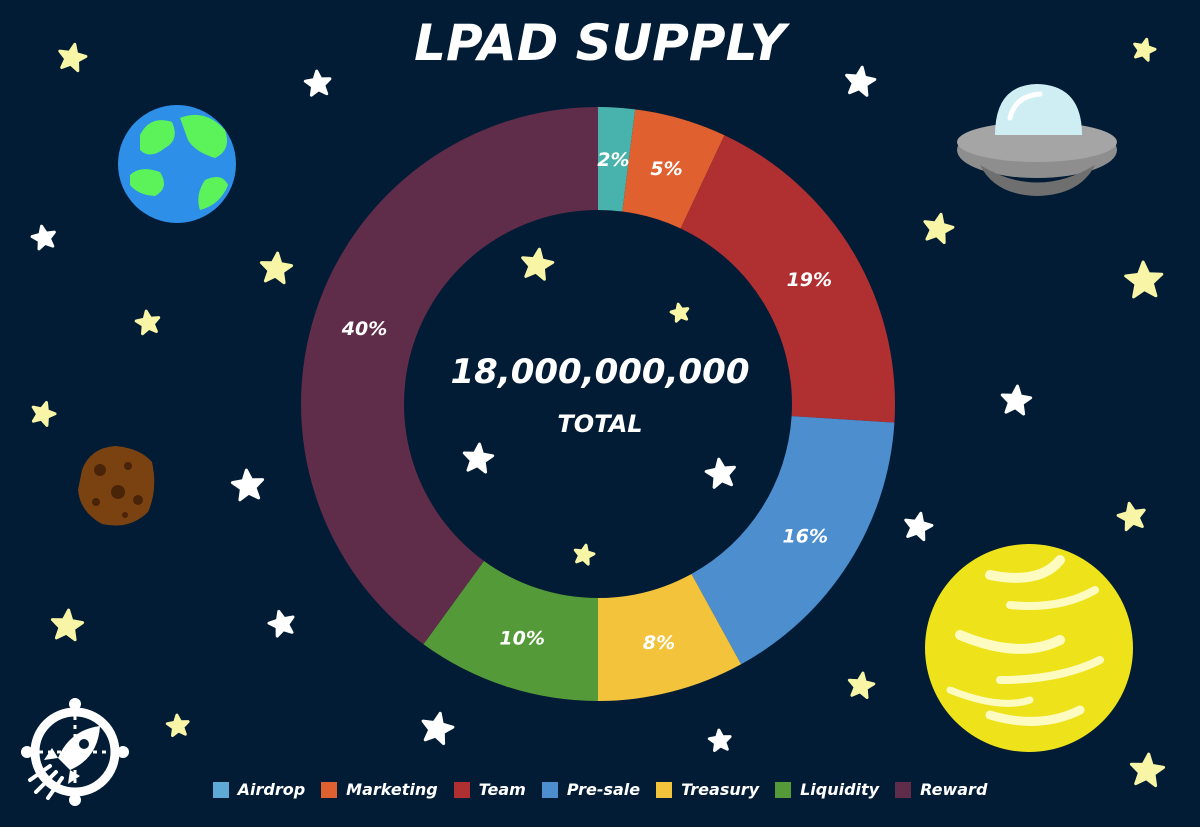 The height and width of the screenshot is (827, 1200). I want to click on slice-pre-sale, so click(793, 540).